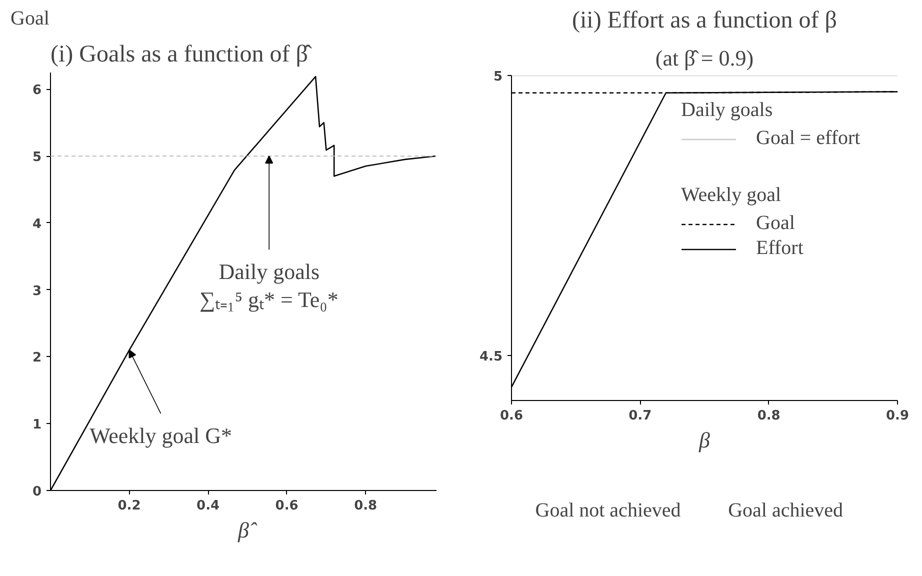  What do you see at coordinates (37, 291) in the screenshot?
I see `y-tick-label: 3` at bounding box center [37, 291].